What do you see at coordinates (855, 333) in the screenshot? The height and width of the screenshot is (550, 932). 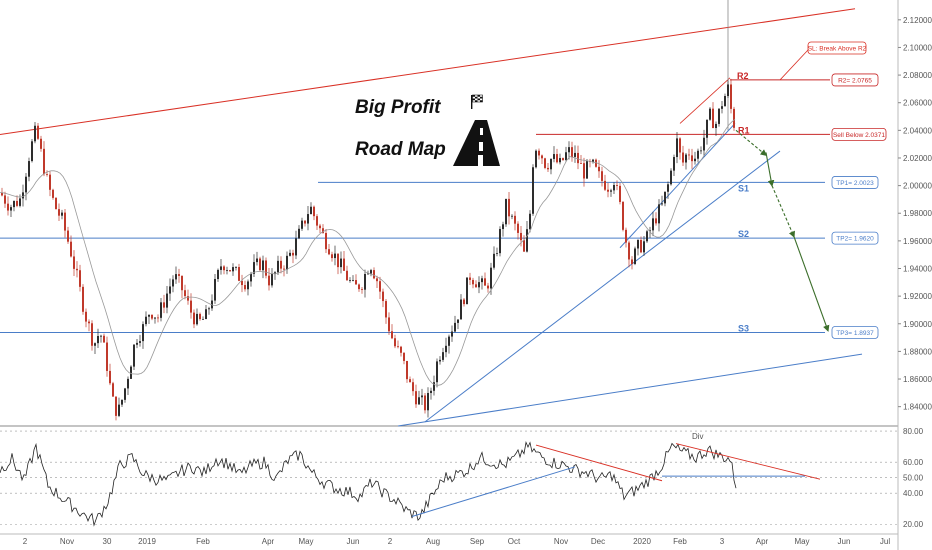 I see `level-s3-box-text: TP3= 1.8937` at bounding box center [855, 333].